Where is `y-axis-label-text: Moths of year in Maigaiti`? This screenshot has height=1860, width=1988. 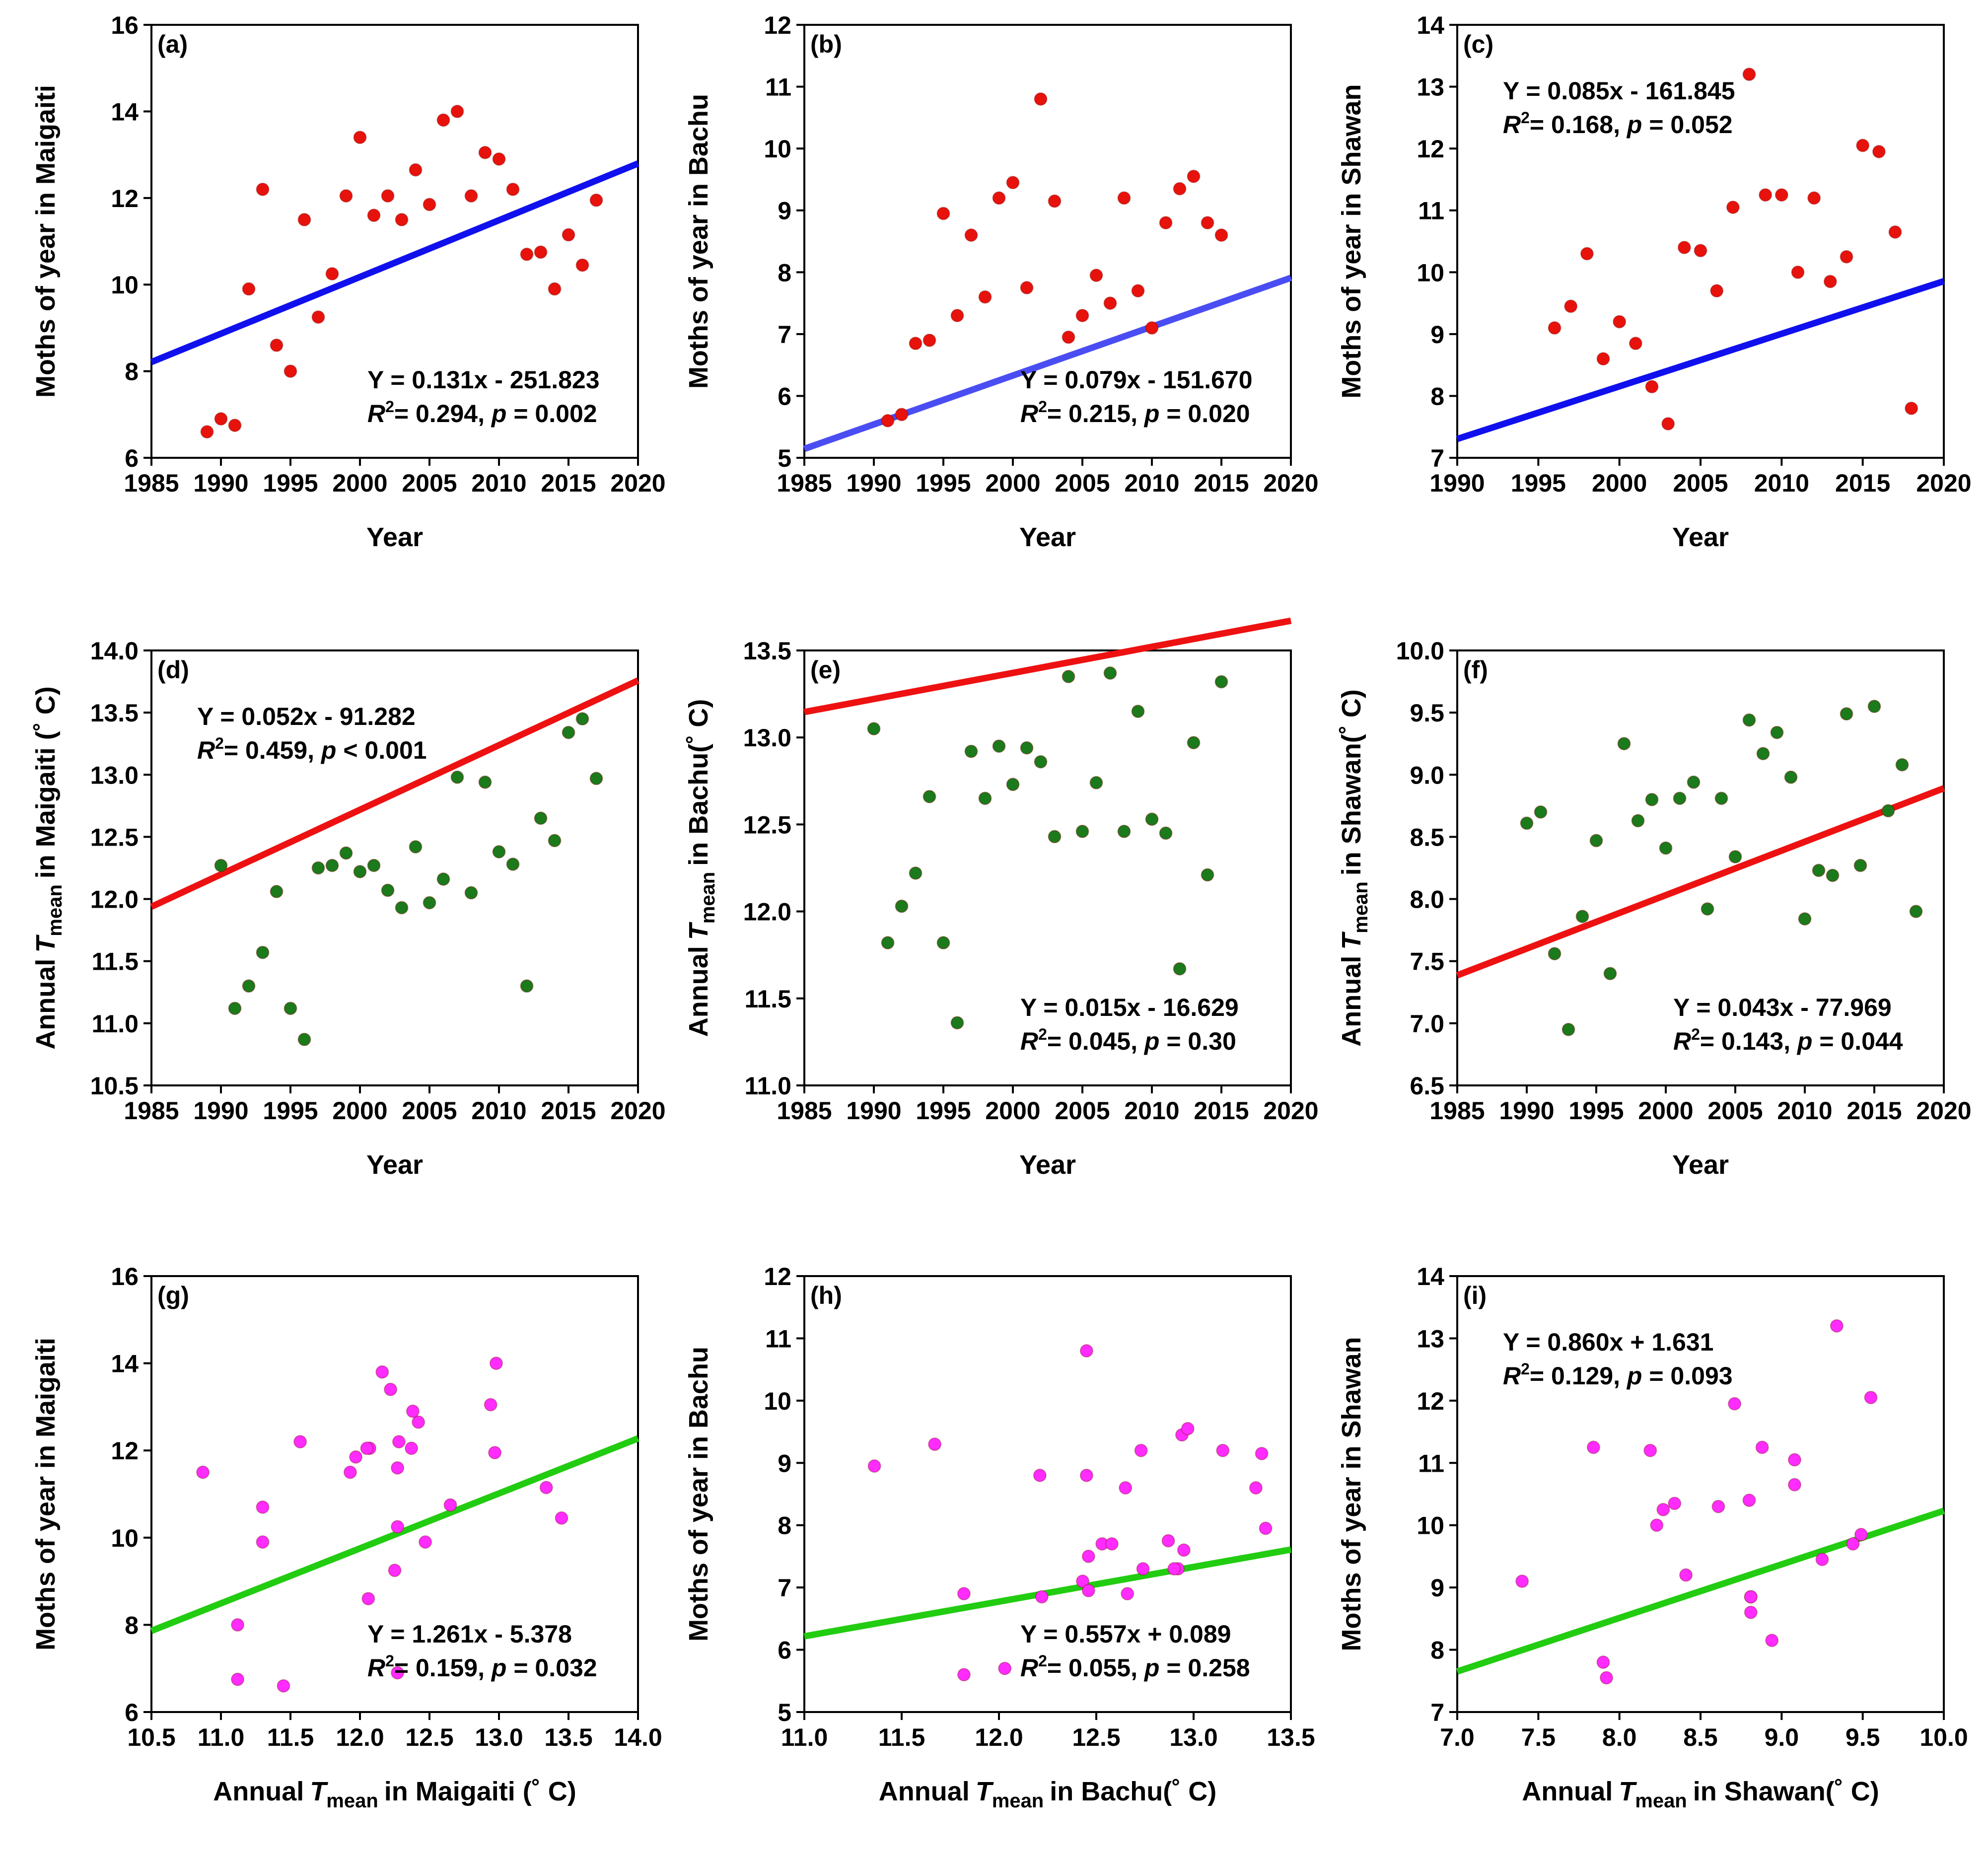 y-axis-label-text: Moths of year in Maigaiti is located at coordinates (46, 242).